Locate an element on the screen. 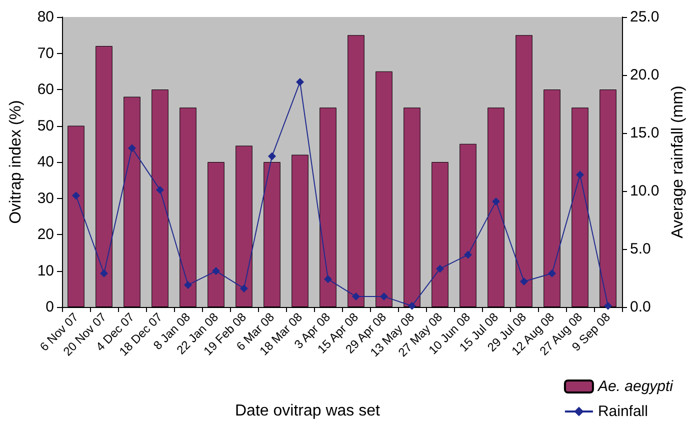  y-tick-label: 80 is located at coordinates (45, 17).